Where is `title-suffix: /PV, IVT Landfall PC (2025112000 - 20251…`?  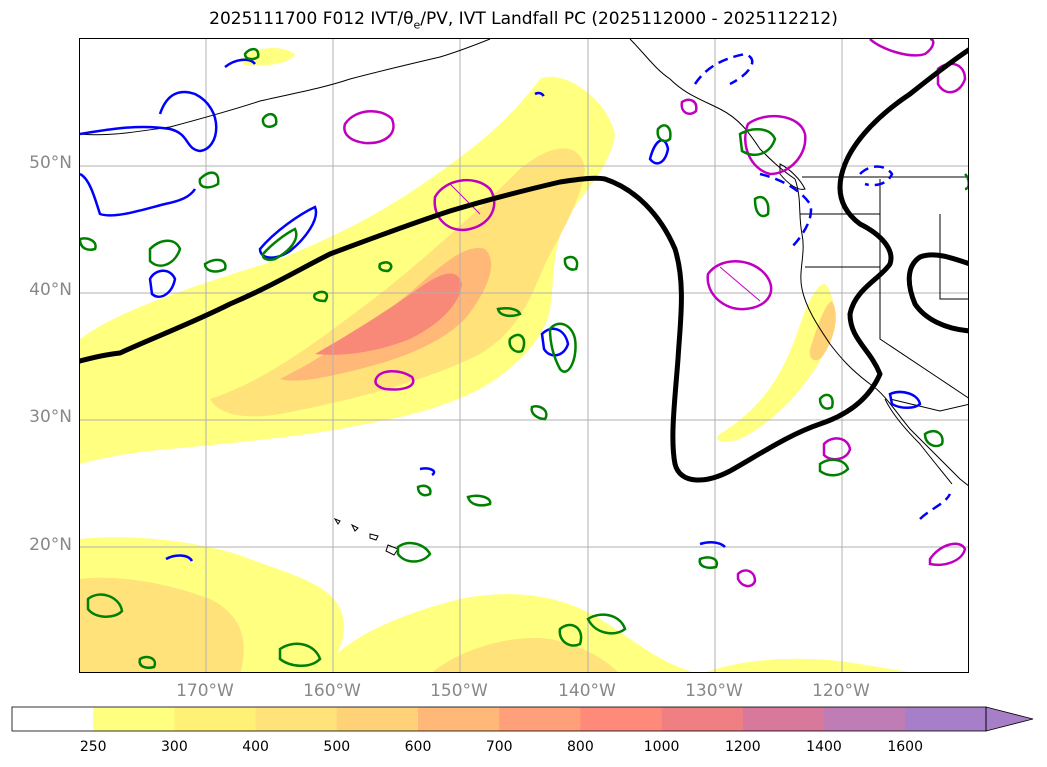
title-suffix: /PV, IVT Landfall PC (2025112000 - 20251… is located at coordinates (629, 19).